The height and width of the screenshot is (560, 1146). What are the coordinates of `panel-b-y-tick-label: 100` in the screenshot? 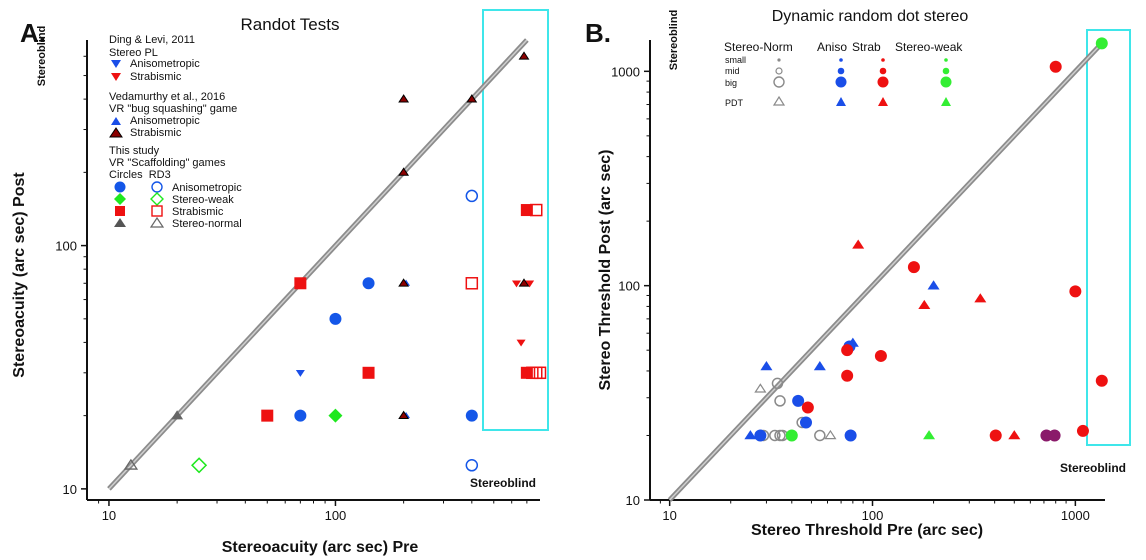 It's located at (629, 286).